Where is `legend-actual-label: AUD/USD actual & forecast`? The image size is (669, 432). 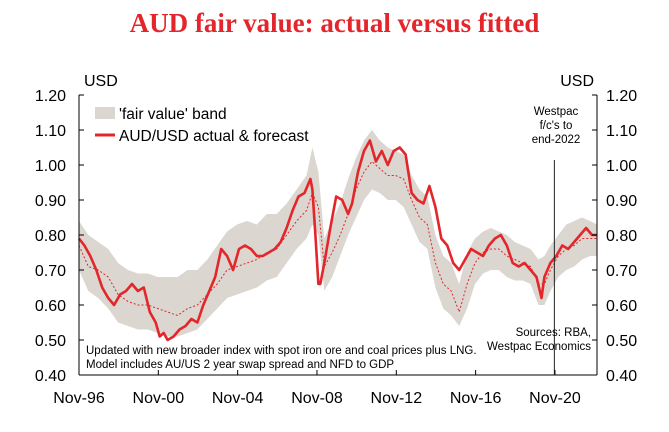
legend-actual-label: AUD/USD actual & forecast is located at coordinates (214, 136).